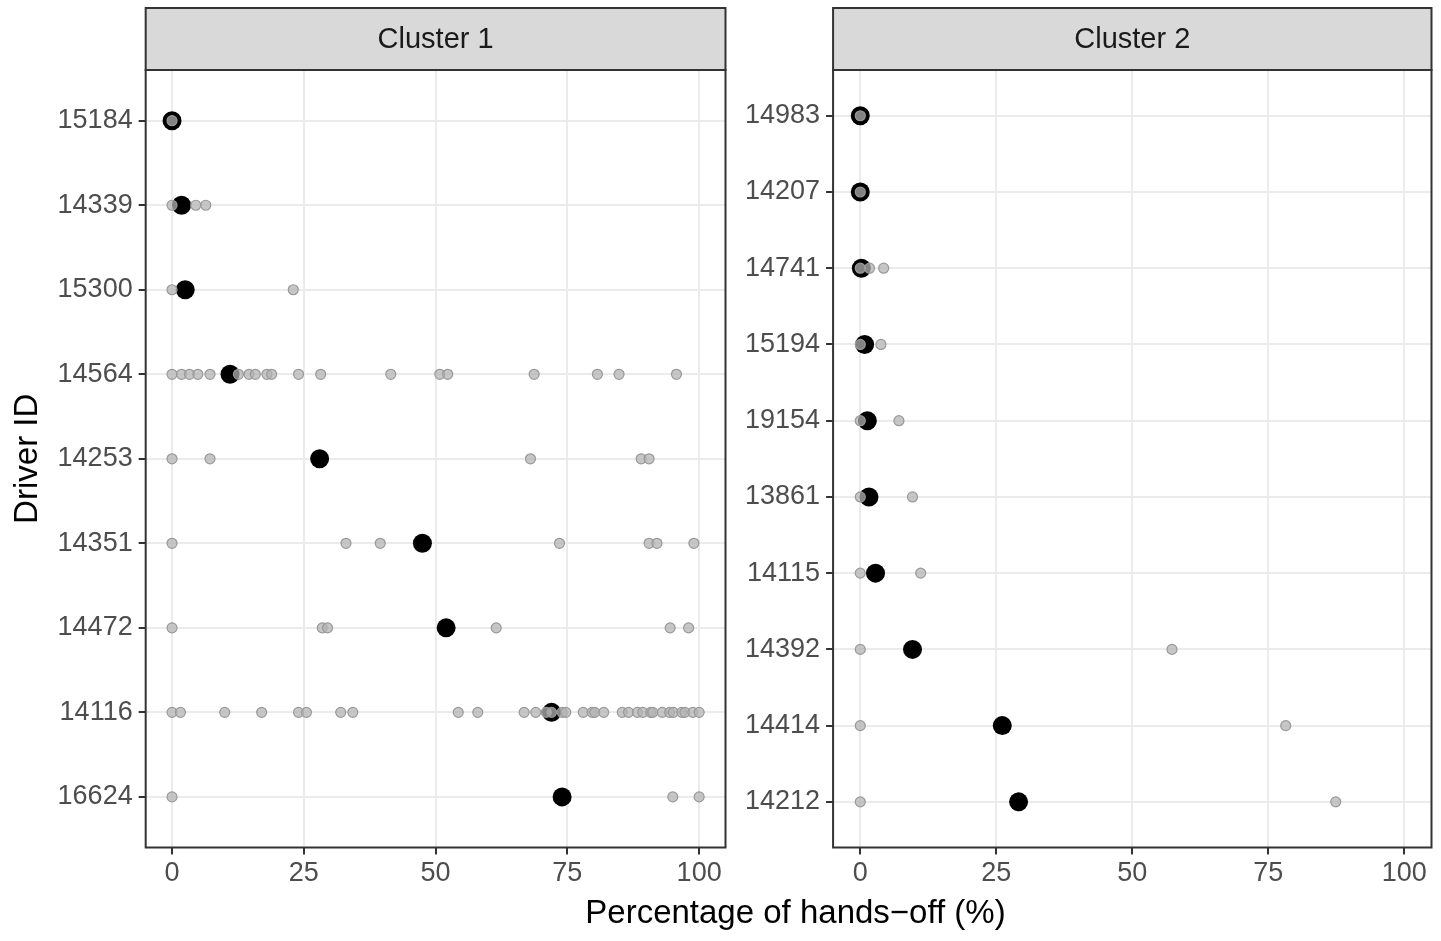 This screenshot has width=1441, height=941. I want to click on y-tick-label: 15194, so click(782, 342).